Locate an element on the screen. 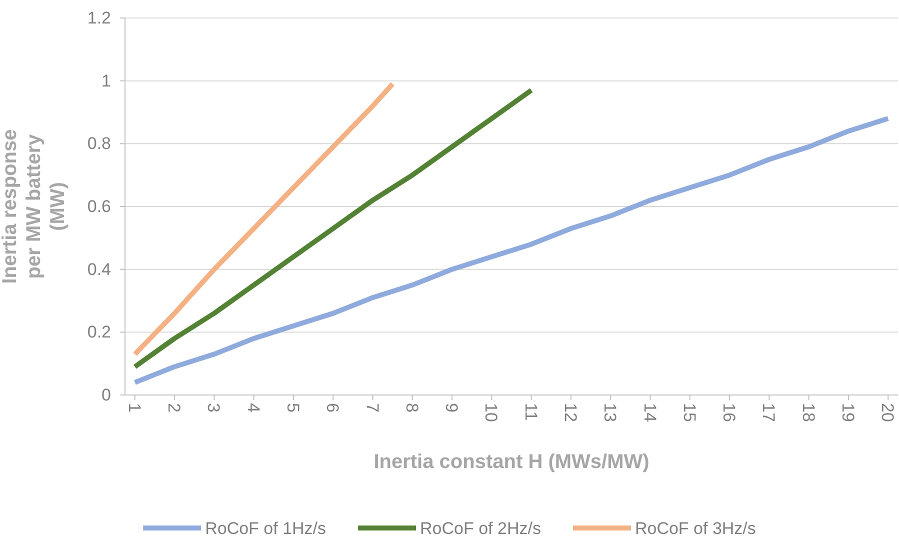 The height and width of the screenshot is (541, 899). y-axis-title: Inertia response per MW battery (MW) is located at coordinates (34, 206).